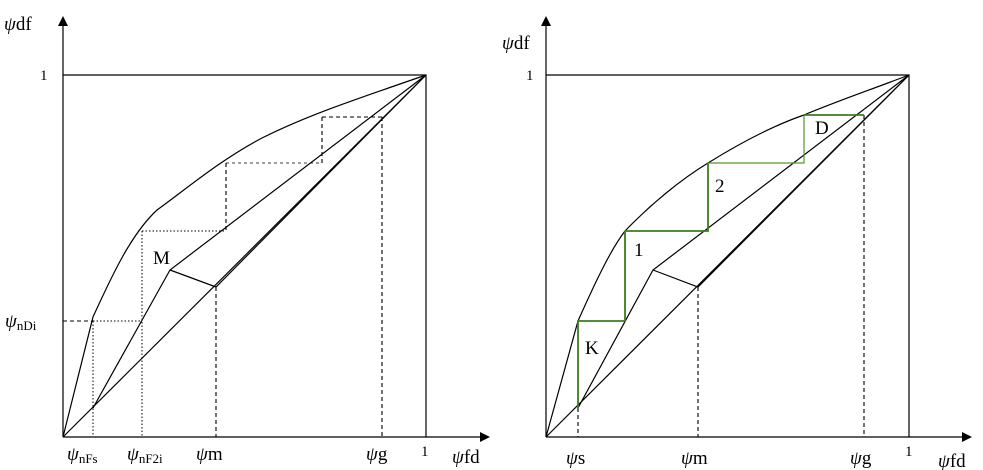  What do you see at coordinates (298, 181) in the screenshot?
I see `left-operating-line-lower` at bounding box center [298, 181].